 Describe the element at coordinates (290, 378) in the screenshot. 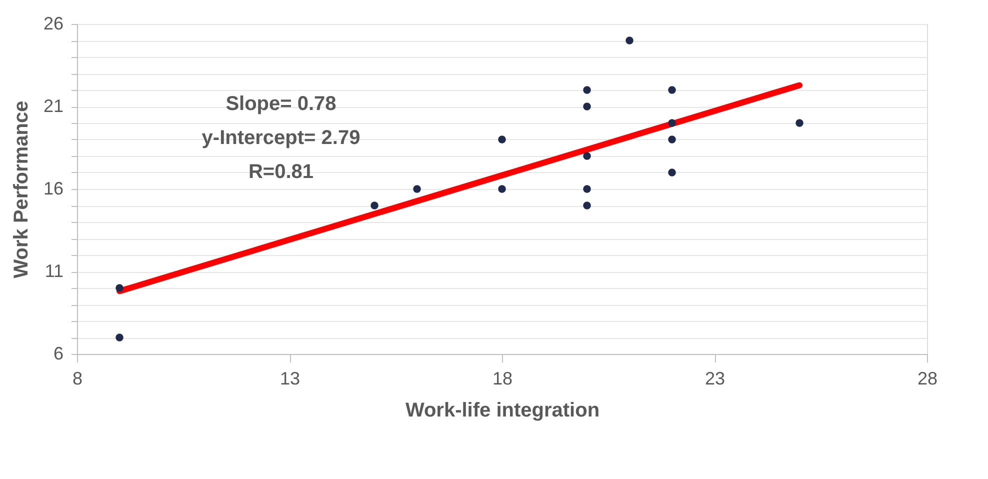

I see `x-tick-label: 13` at that location.